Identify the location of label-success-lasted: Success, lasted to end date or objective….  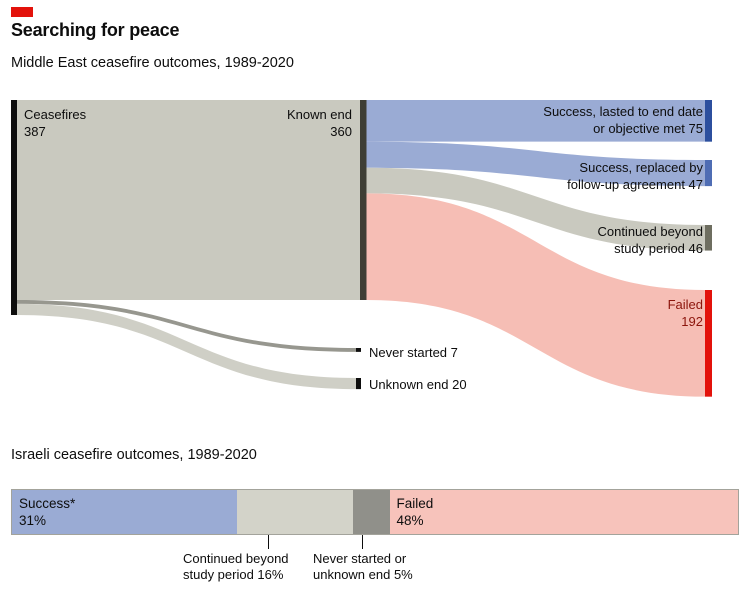
(623, 120).